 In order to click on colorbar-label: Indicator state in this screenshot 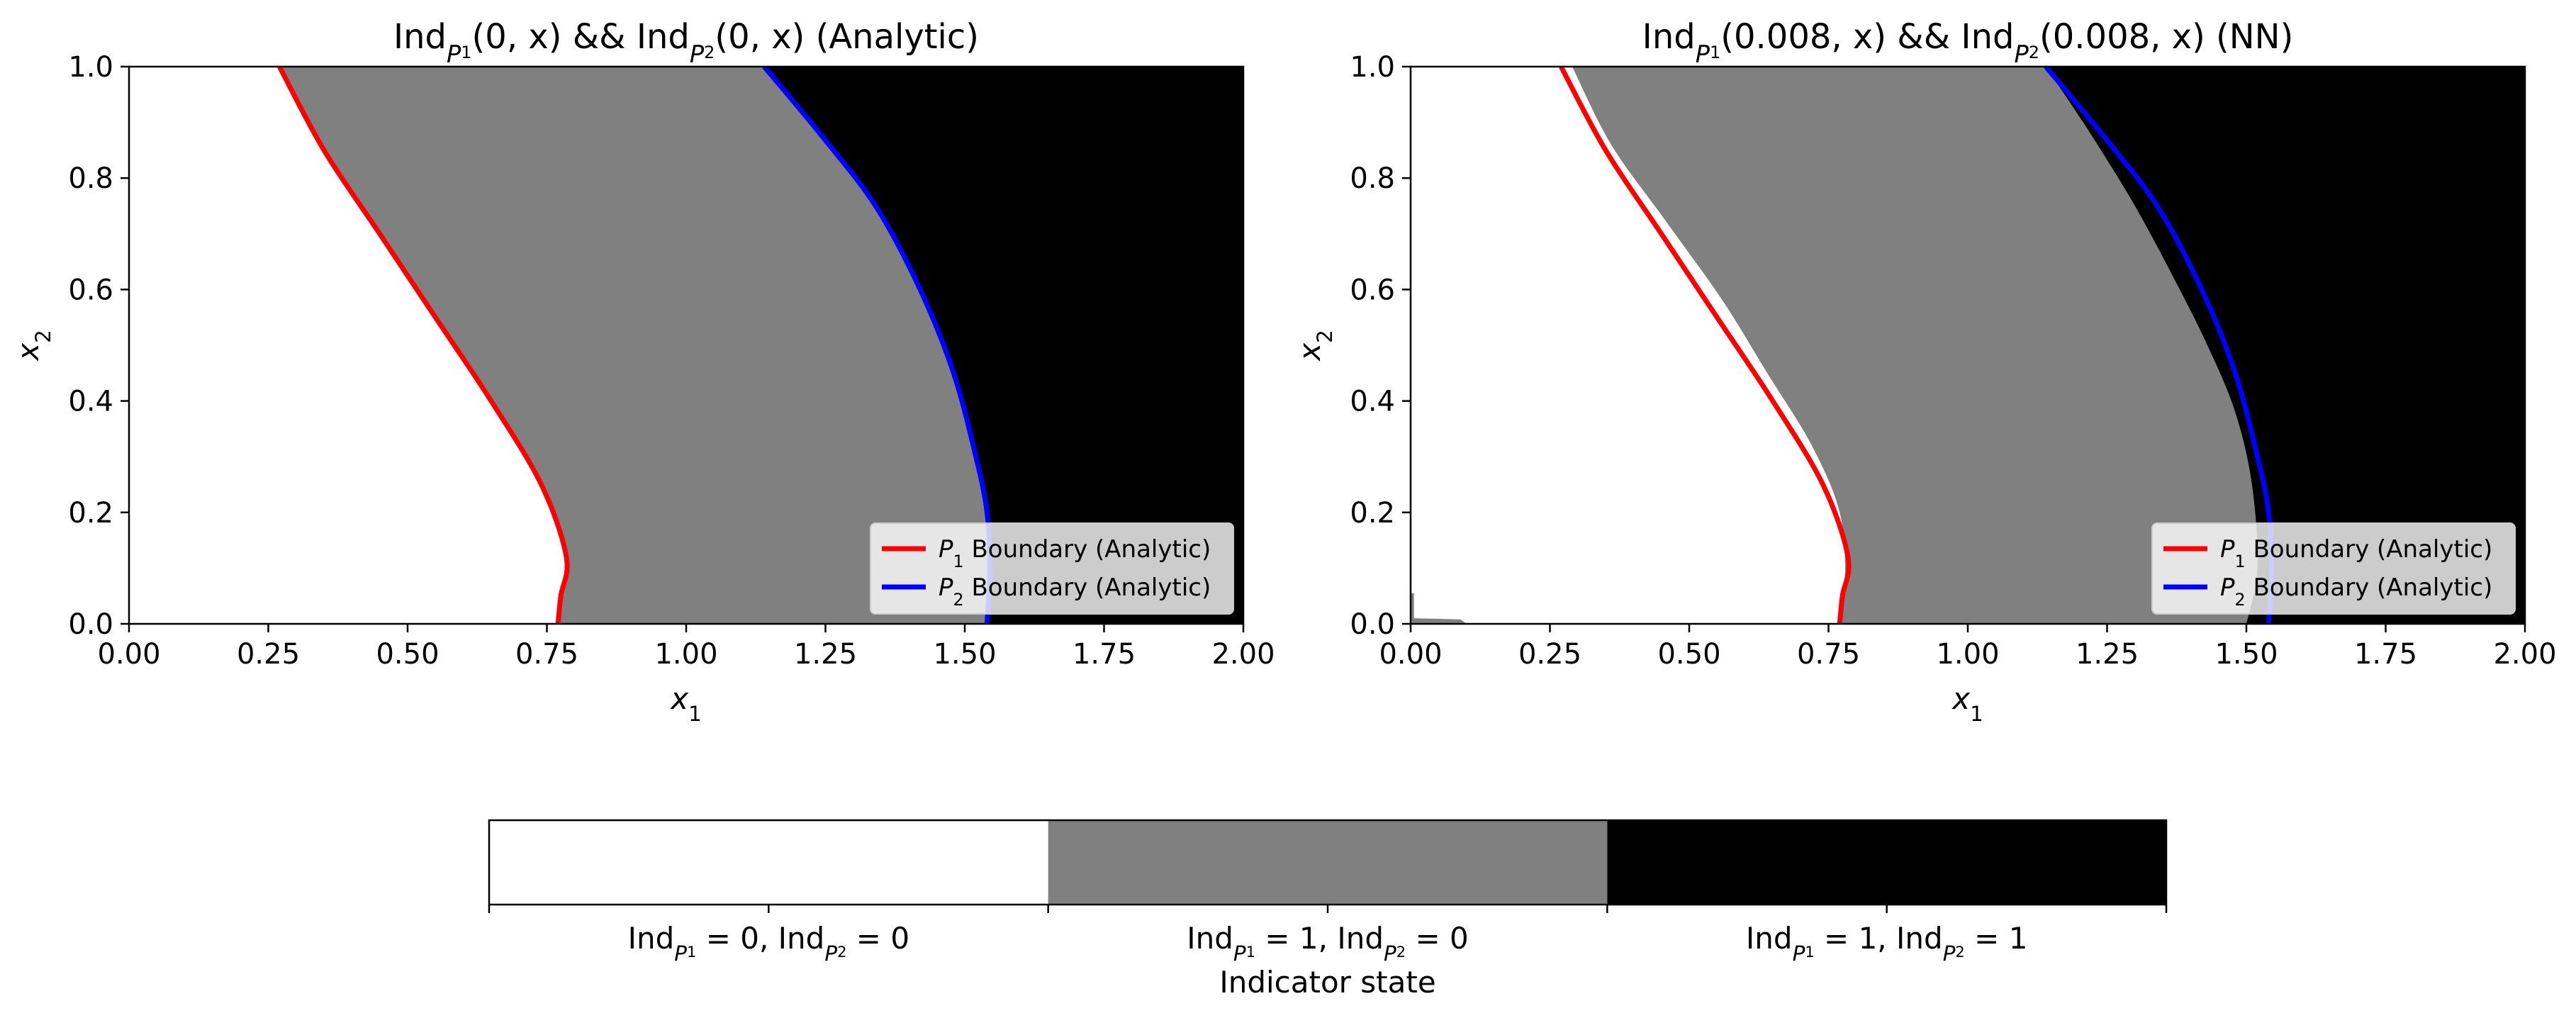, I will do `click(1327, 982)`.